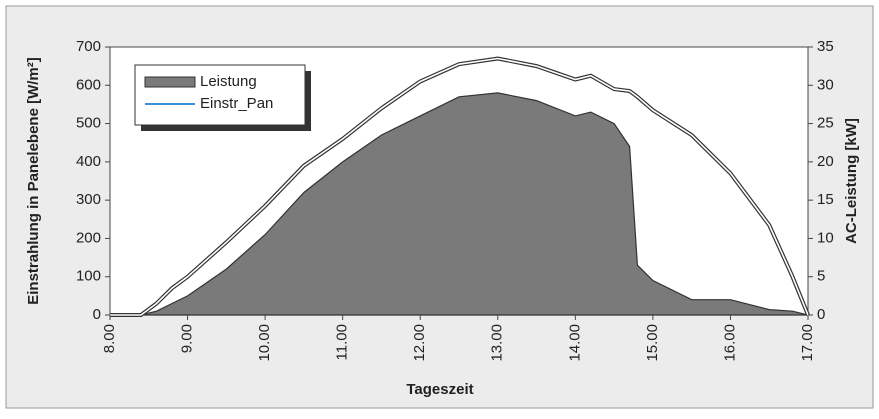 The height and width of the screenshot is (419, 879). I want to click on legend-label: Leistung, so click(228, 81).